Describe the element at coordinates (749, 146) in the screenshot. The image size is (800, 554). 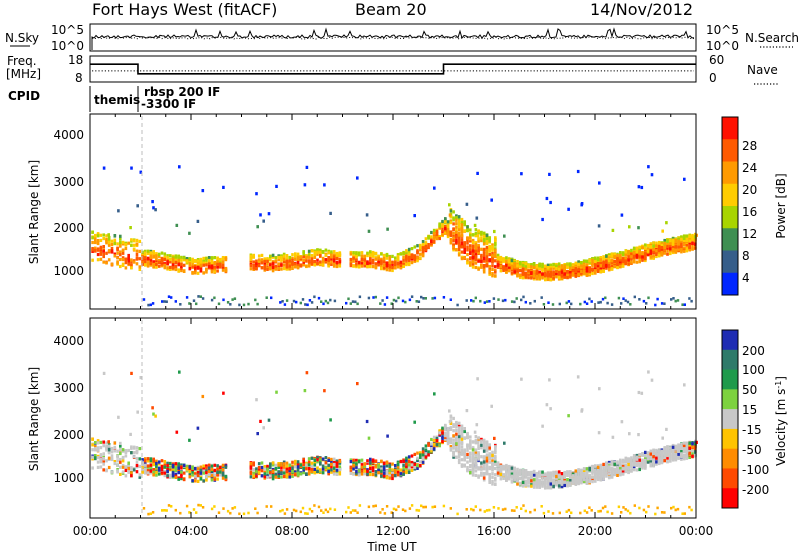
I see `power-cb-tick-28: 28` at that location.